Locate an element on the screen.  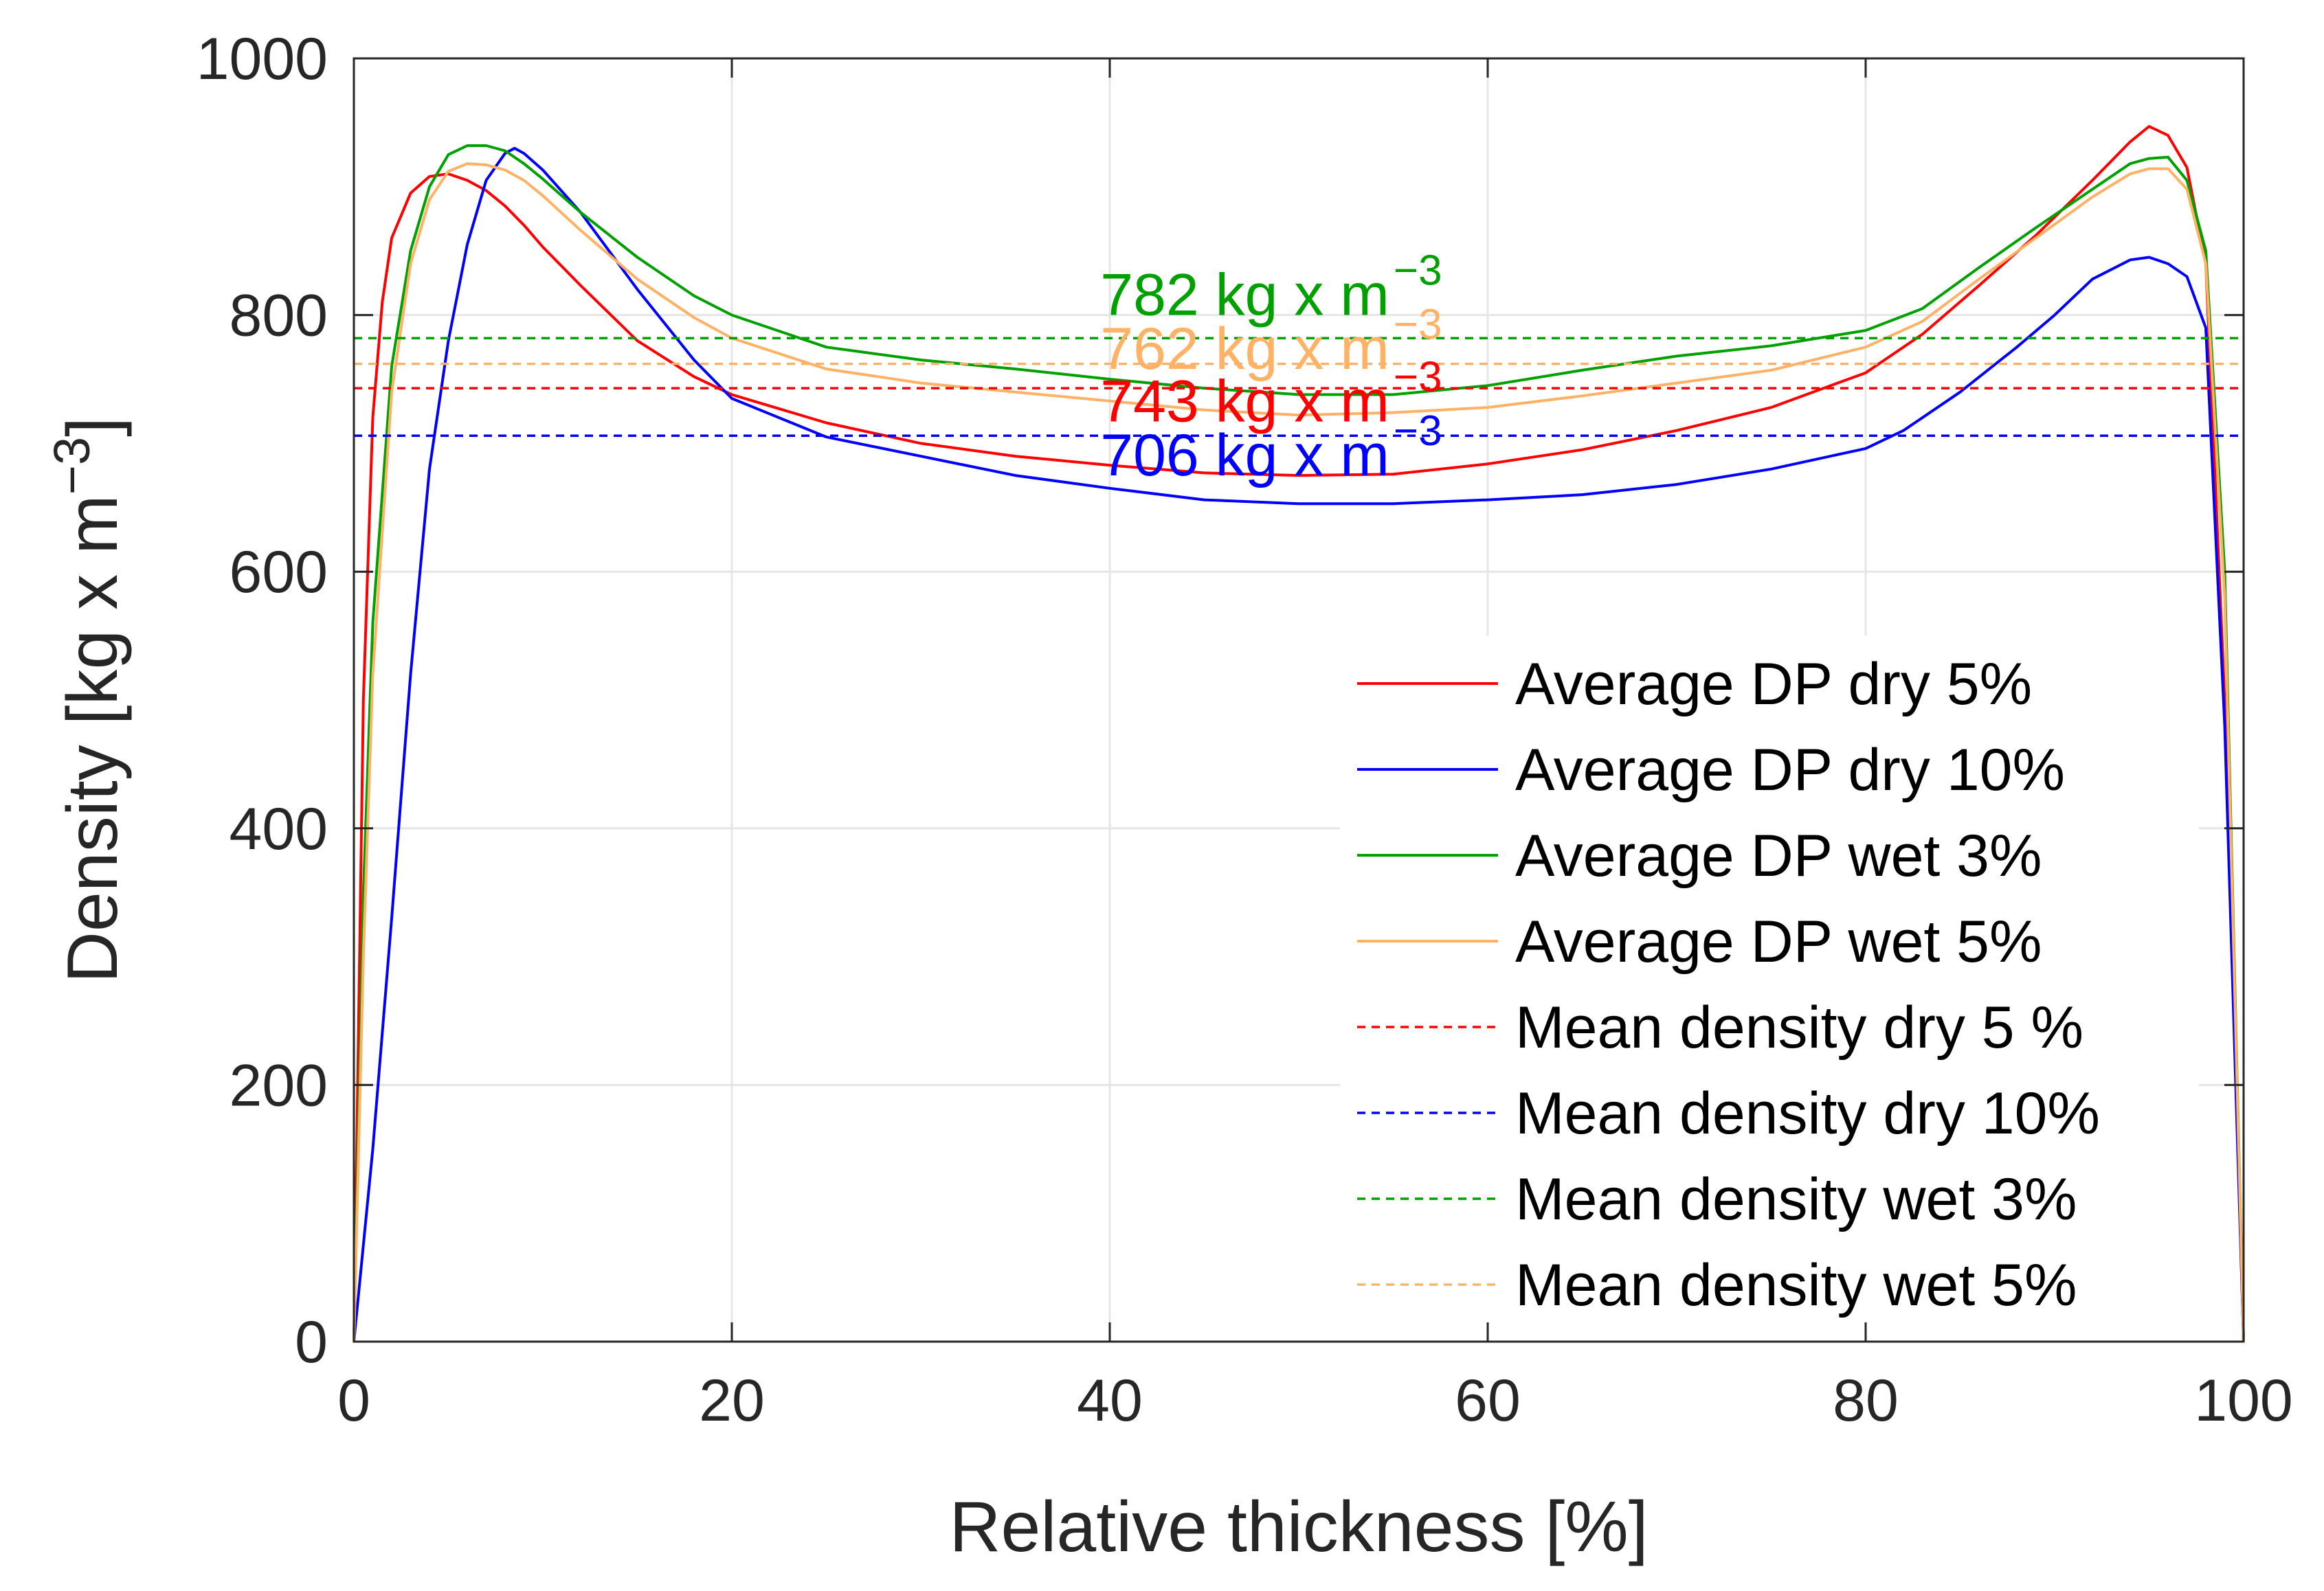
legend-label-5: Mean density dry 10% is located at coordinates (1807, 1114).